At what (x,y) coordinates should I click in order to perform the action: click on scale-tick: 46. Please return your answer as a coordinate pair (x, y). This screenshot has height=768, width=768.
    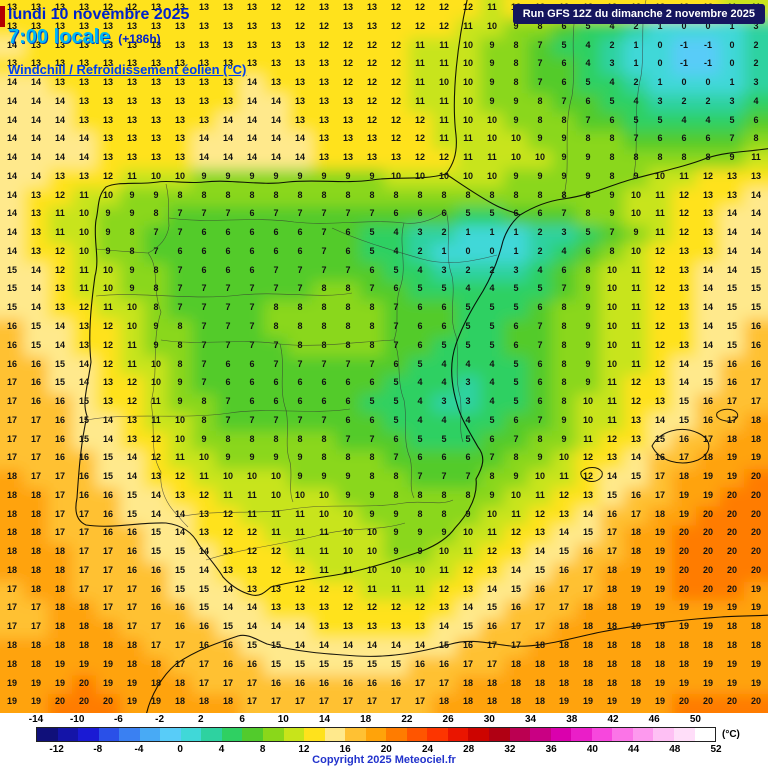
    Looking at the image, I should click on (654, 719).